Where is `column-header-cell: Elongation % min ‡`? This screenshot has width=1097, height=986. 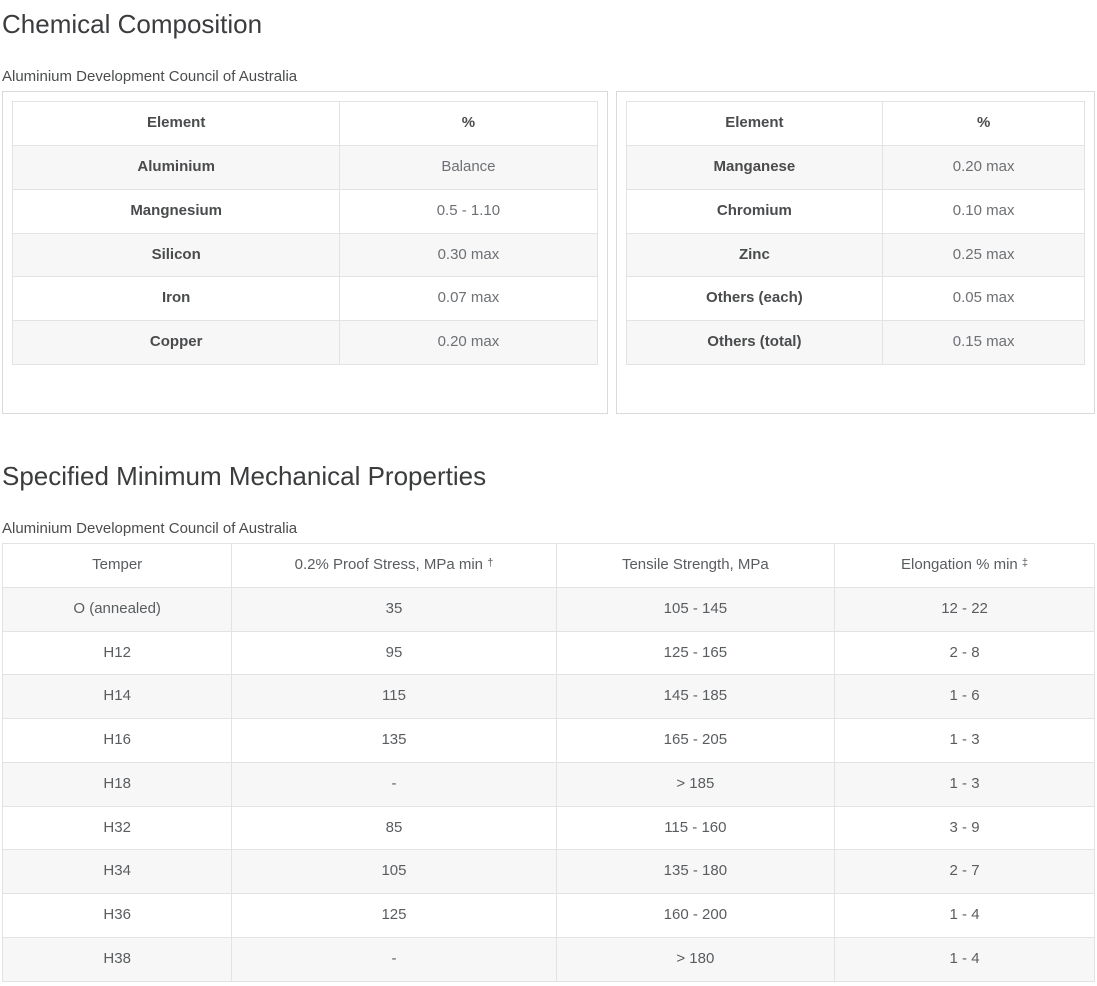
column-header-cell: Elongation % min ‡ is located at coordinates (964, 565).